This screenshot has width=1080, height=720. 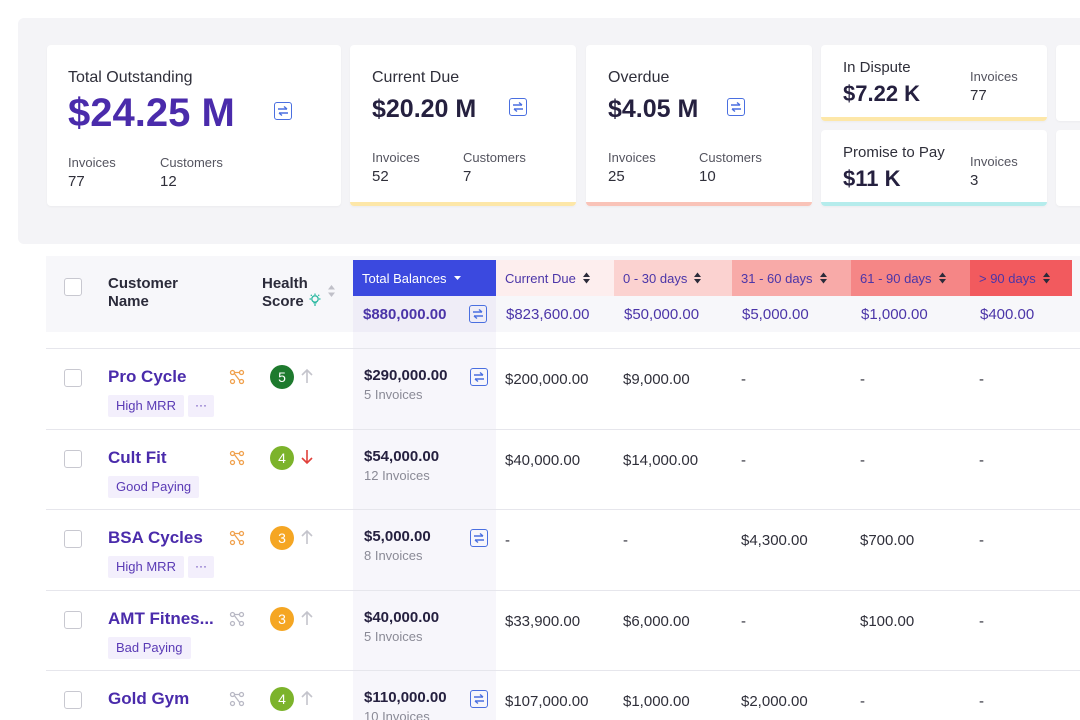 I want to click on column-total-value: $1,000.00, so click(x=894, y=314).